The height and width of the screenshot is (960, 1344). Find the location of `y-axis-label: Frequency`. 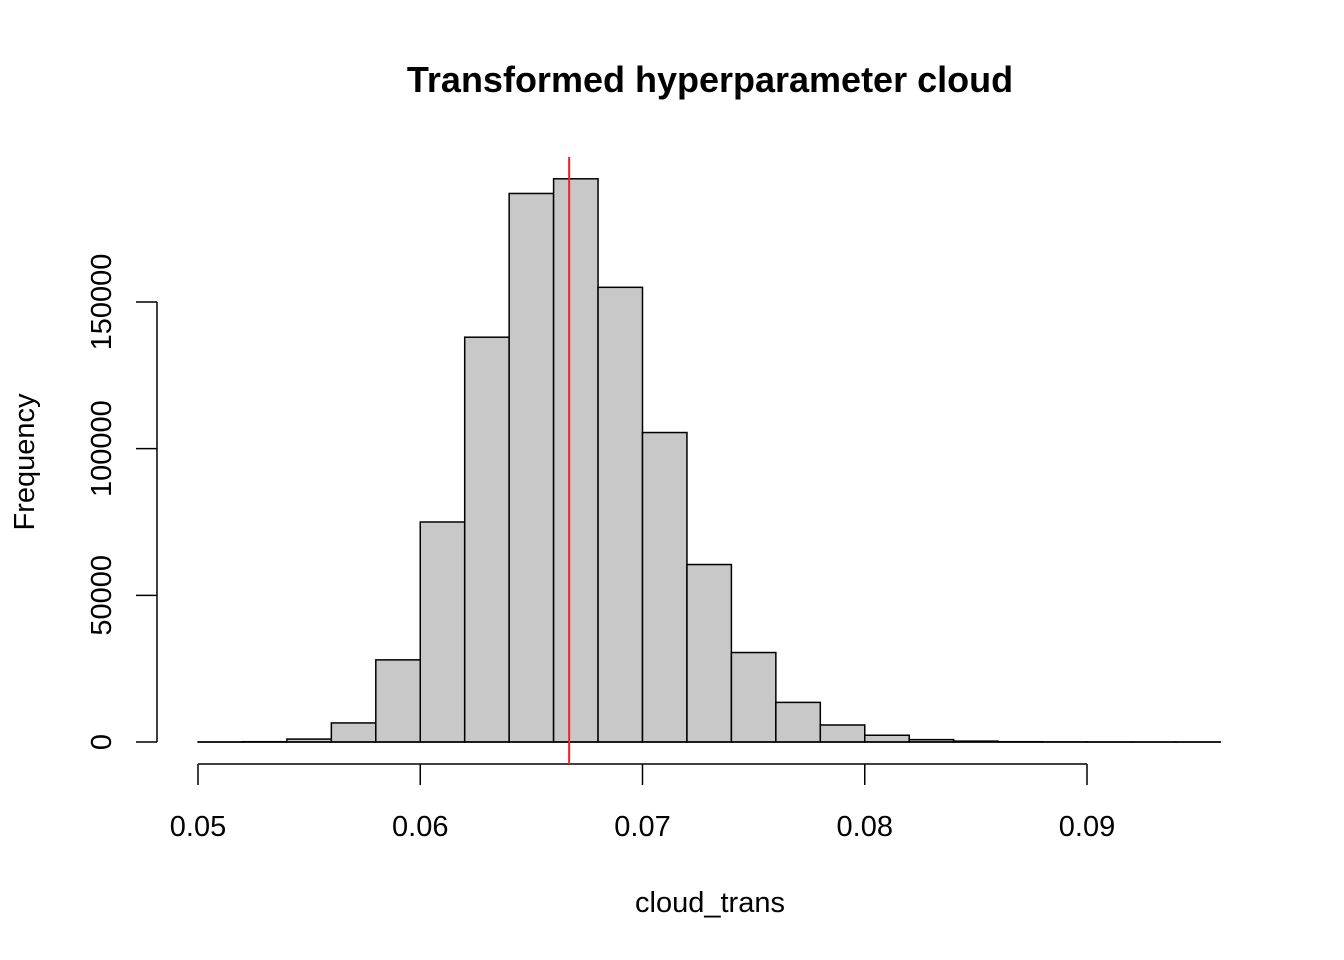

y-axis-label: Frequency is located at coordinates (25, 462).